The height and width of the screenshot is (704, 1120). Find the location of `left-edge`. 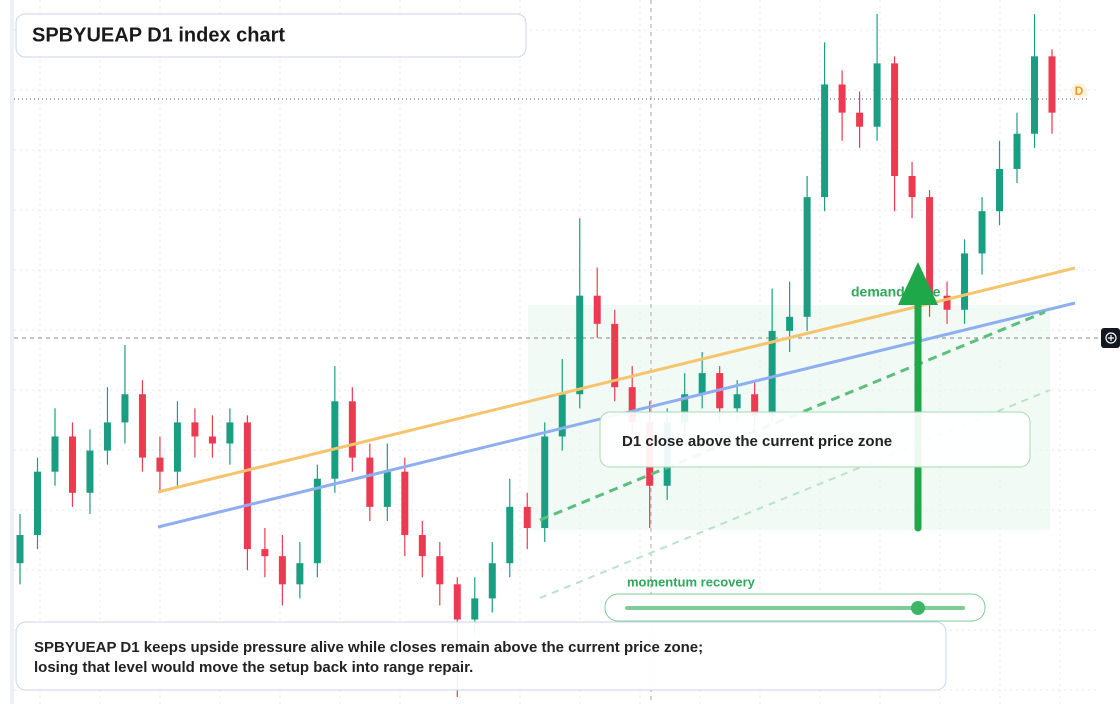

left-edge is located at coordinates (12, 352).